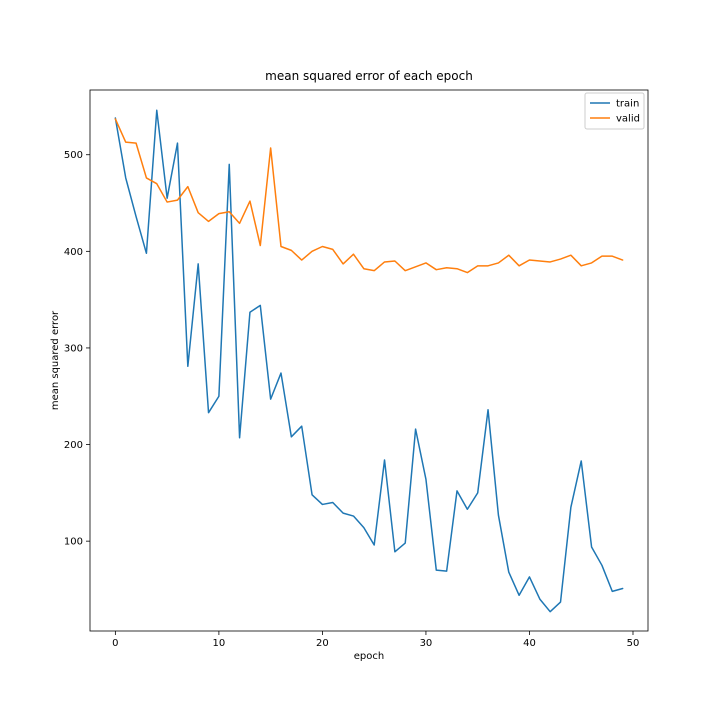 The image size is (720, 720). Describe the element at coordinates (529, 643) in the screenshot. I see `x-tick-label: 40` at that location.